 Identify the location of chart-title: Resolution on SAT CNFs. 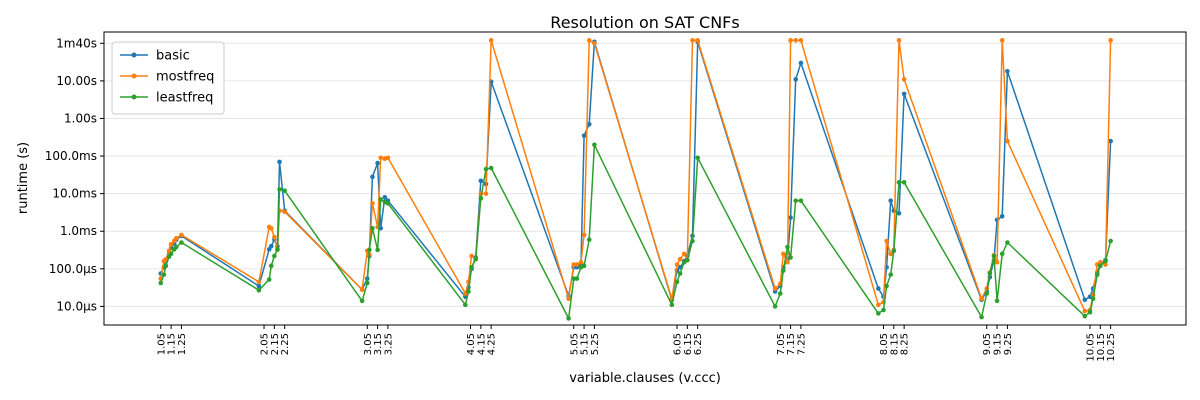
(644, 22).